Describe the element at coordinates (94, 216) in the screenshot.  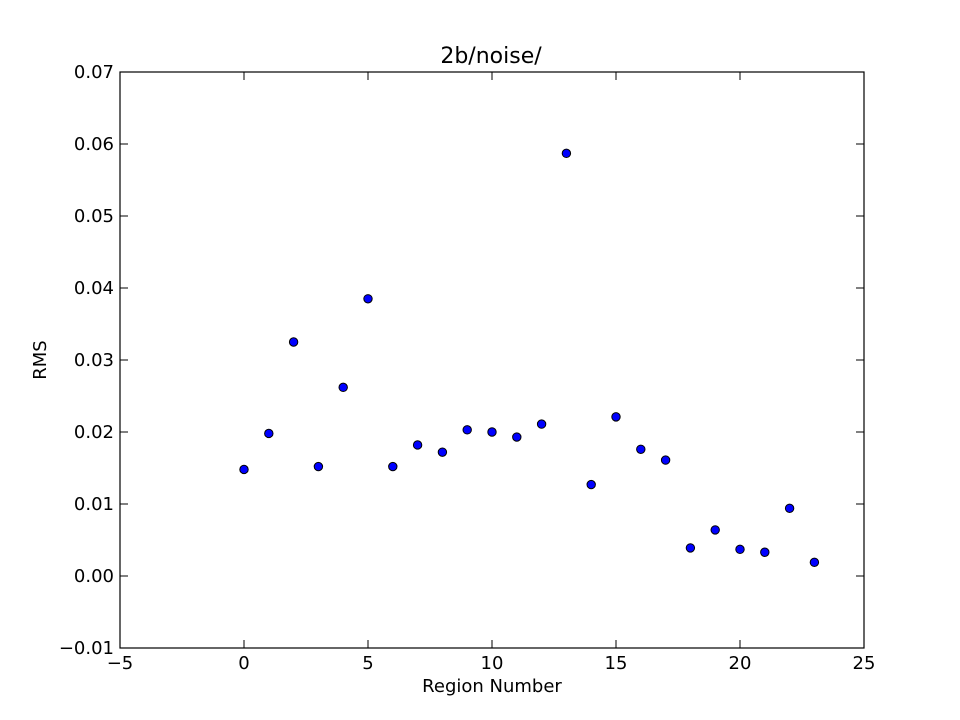
I see `y-tick-label: 0.05` at that location.